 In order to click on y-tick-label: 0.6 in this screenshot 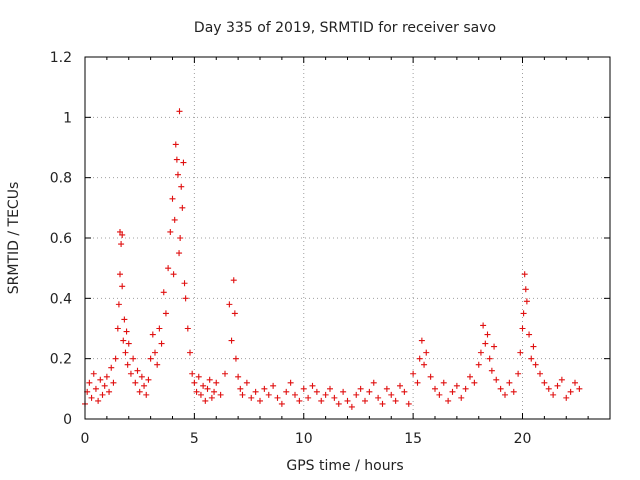, I will do `click(61, 239)`.